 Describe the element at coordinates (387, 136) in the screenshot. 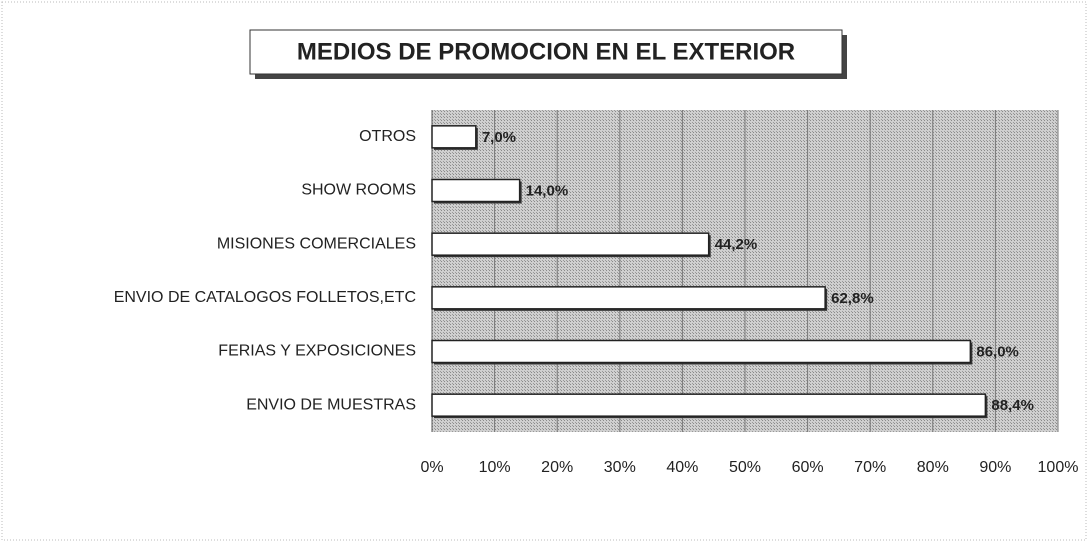

I see `y-tick-label: OTROS` at that location.